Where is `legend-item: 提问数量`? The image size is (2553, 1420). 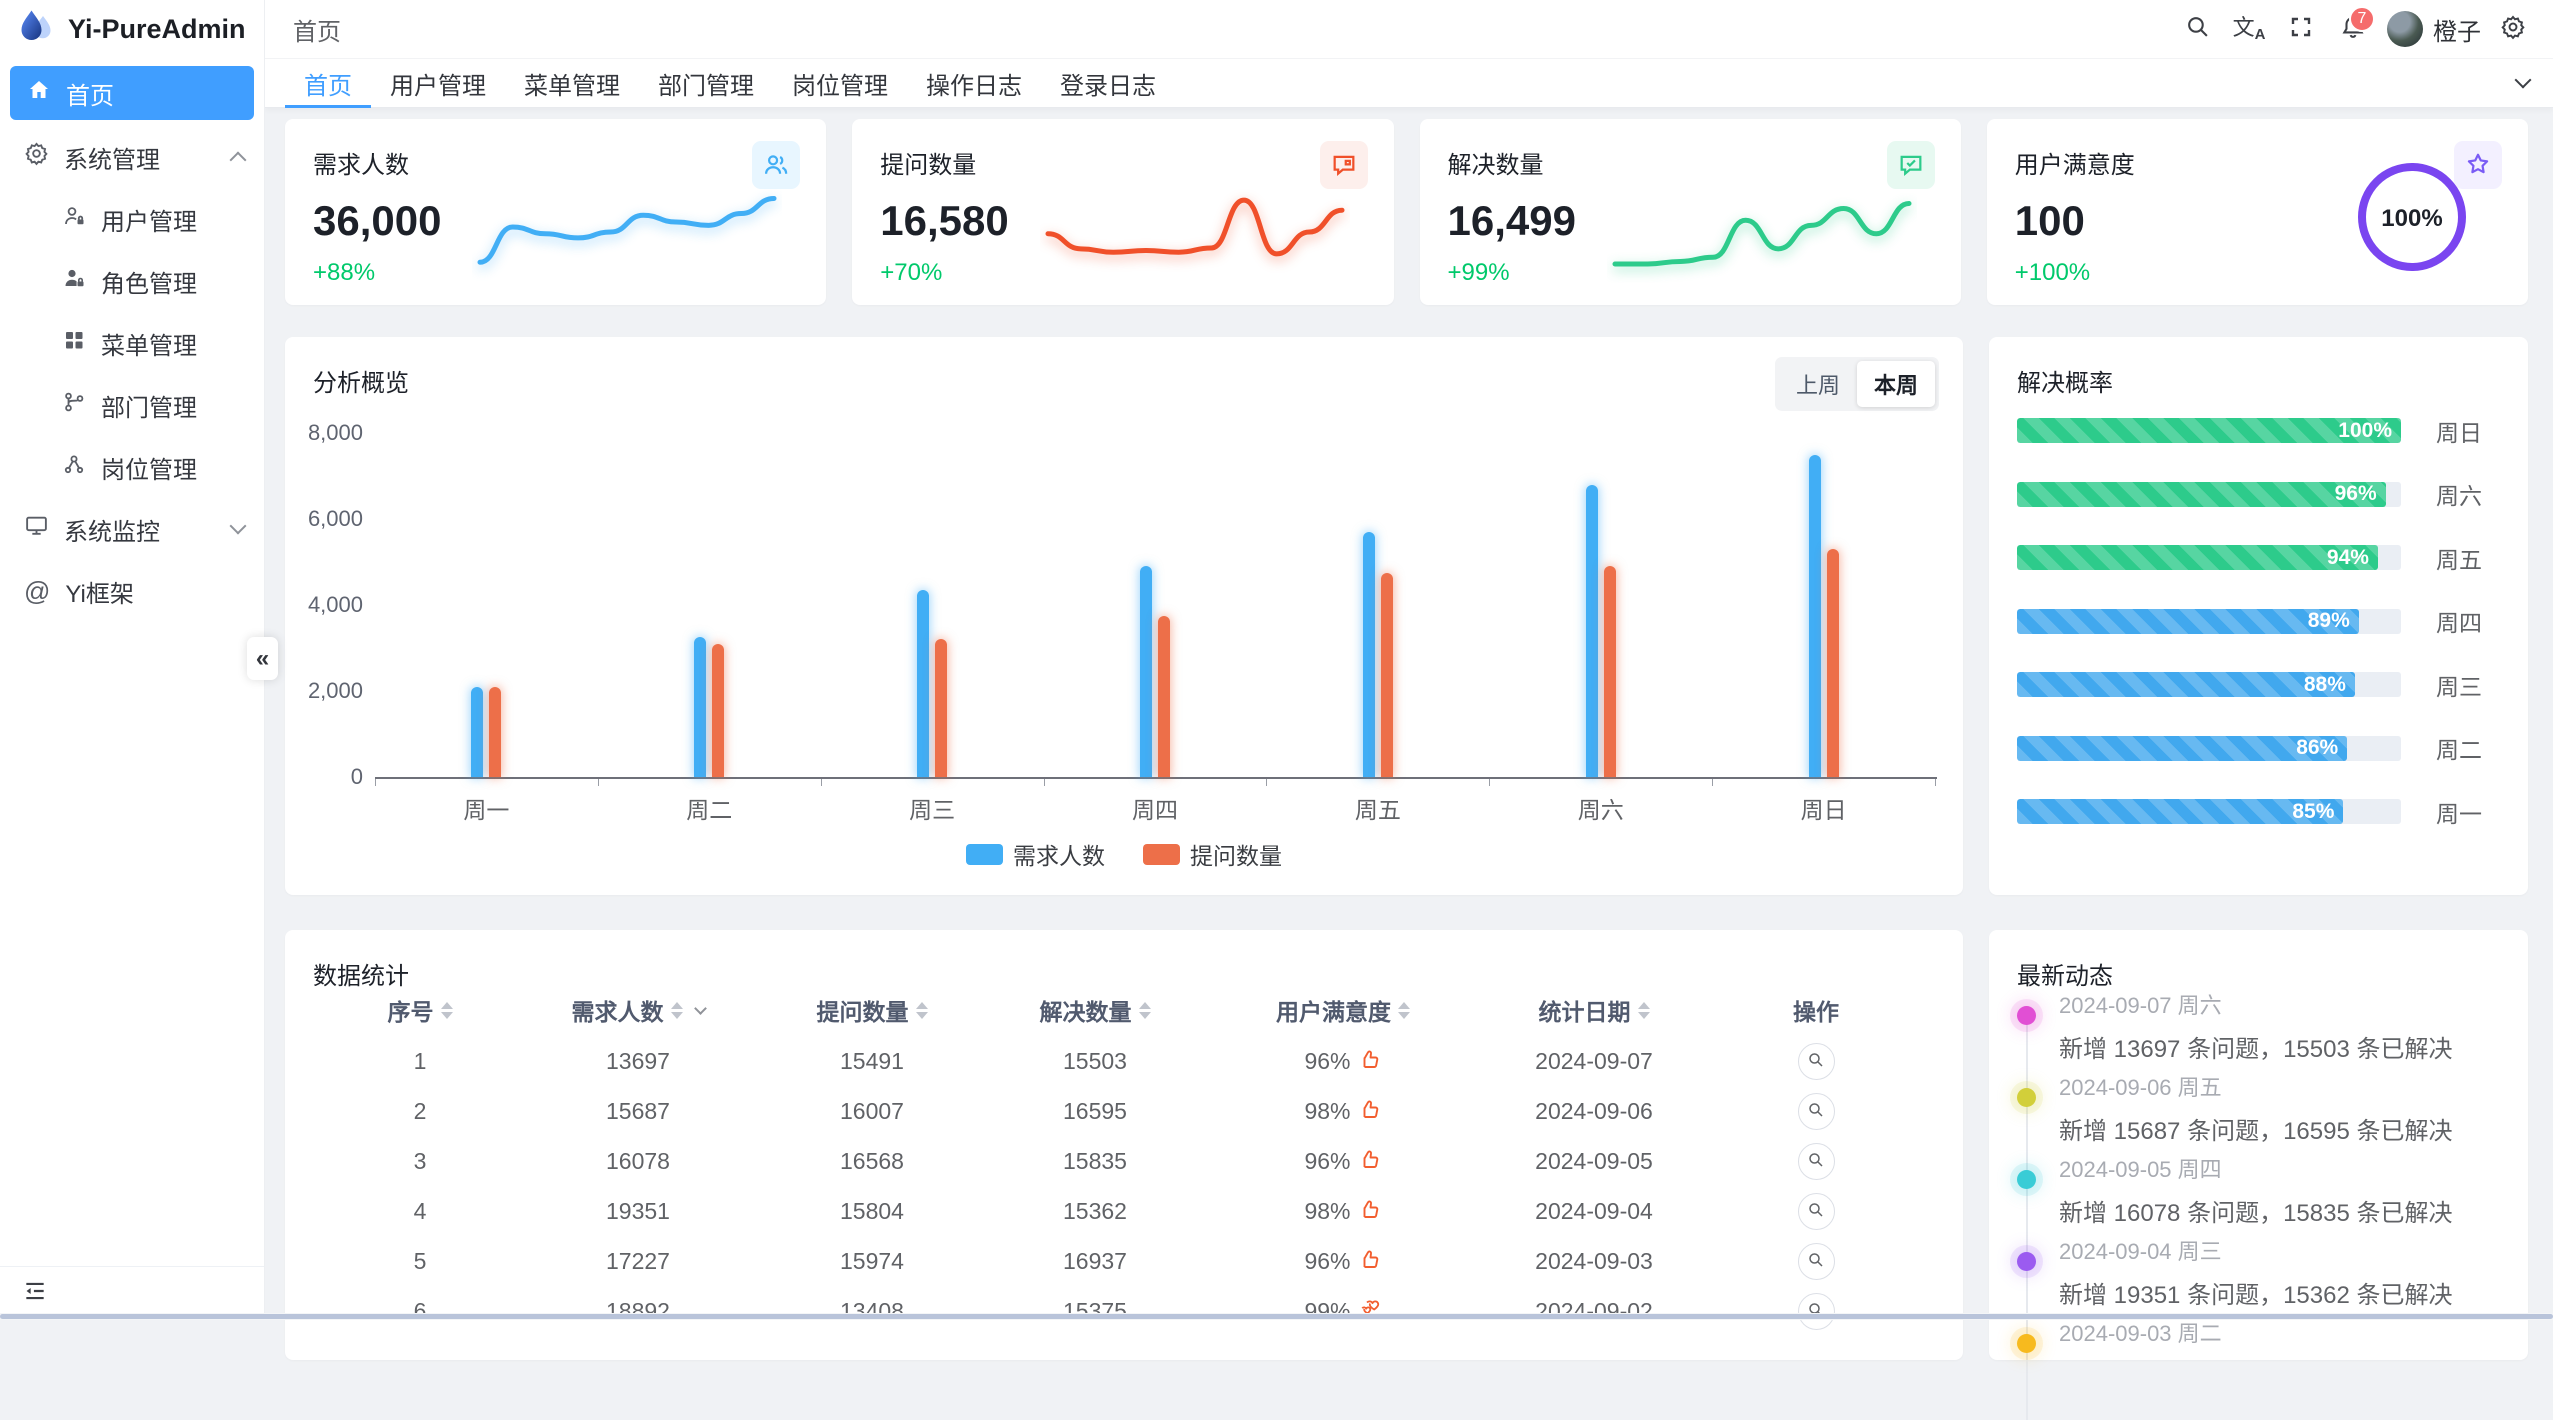 legend-item: 提问数量 is located at coordinates (1212, 854).